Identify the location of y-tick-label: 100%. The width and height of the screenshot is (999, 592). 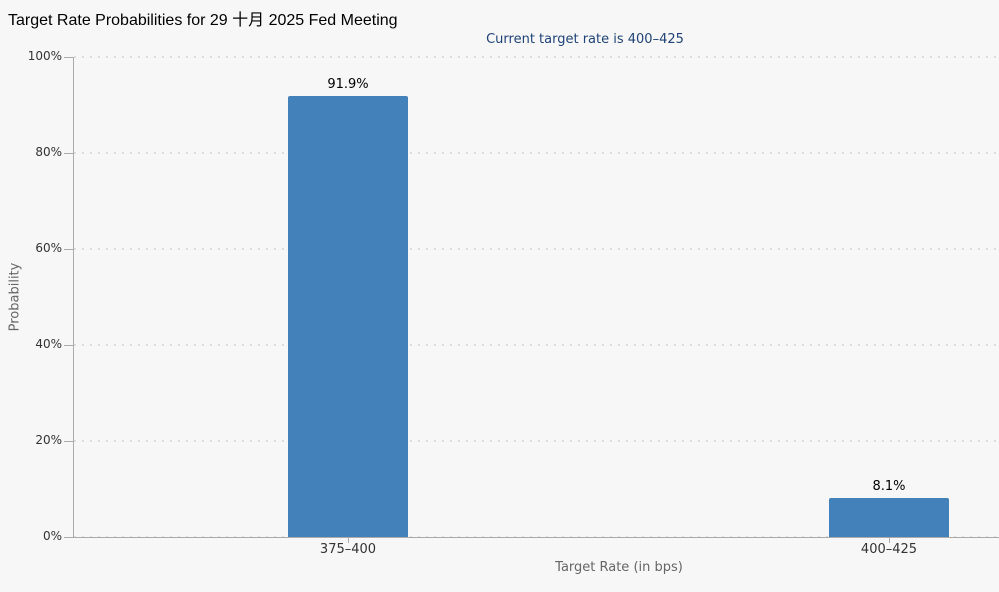
(44, 56).